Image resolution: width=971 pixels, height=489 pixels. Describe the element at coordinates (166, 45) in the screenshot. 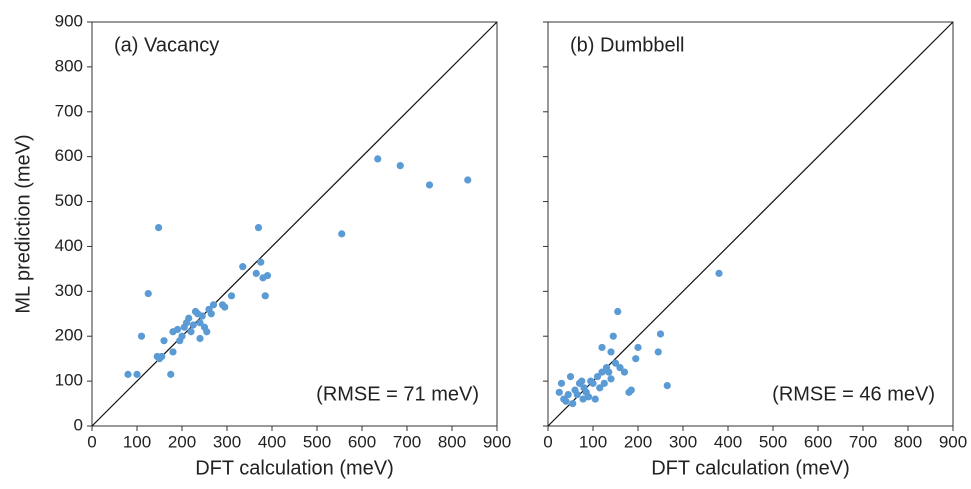

I see `panel-label: (a) Vacancy` at that location.